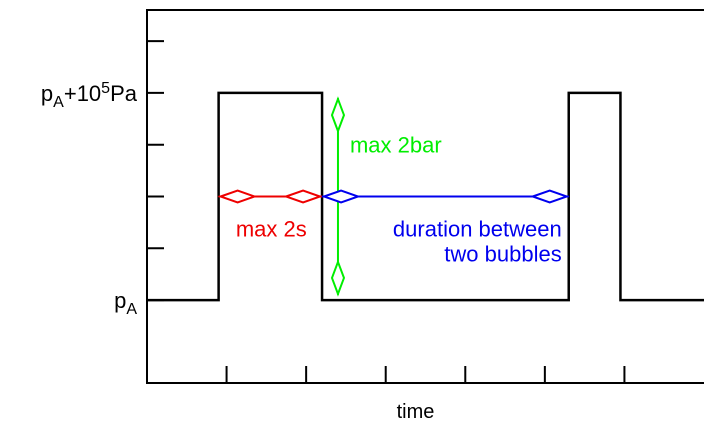 The width and height of the screenshot is (704, 426). What do you see at coordinates (416, 412) in the screenshot?
I see `x-axis-label: time` at bounding box center [416, 412].